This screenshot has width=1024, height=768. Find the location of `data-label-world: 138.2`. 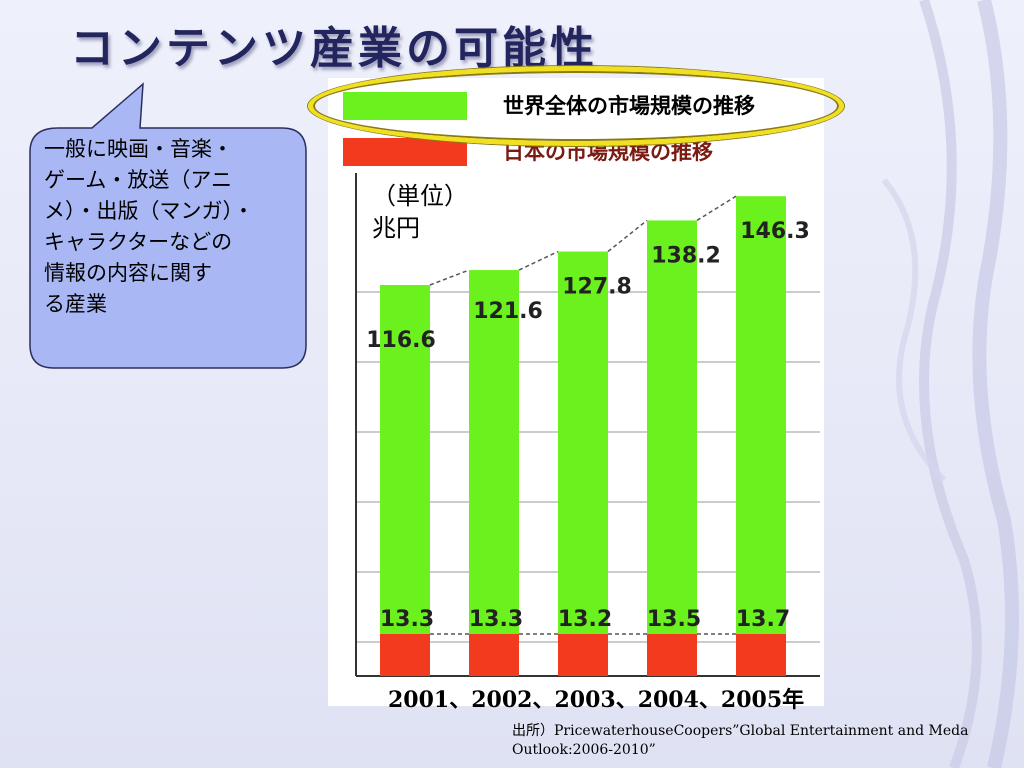

data-label-world: 138.2 is located at coordinates (686, 255).